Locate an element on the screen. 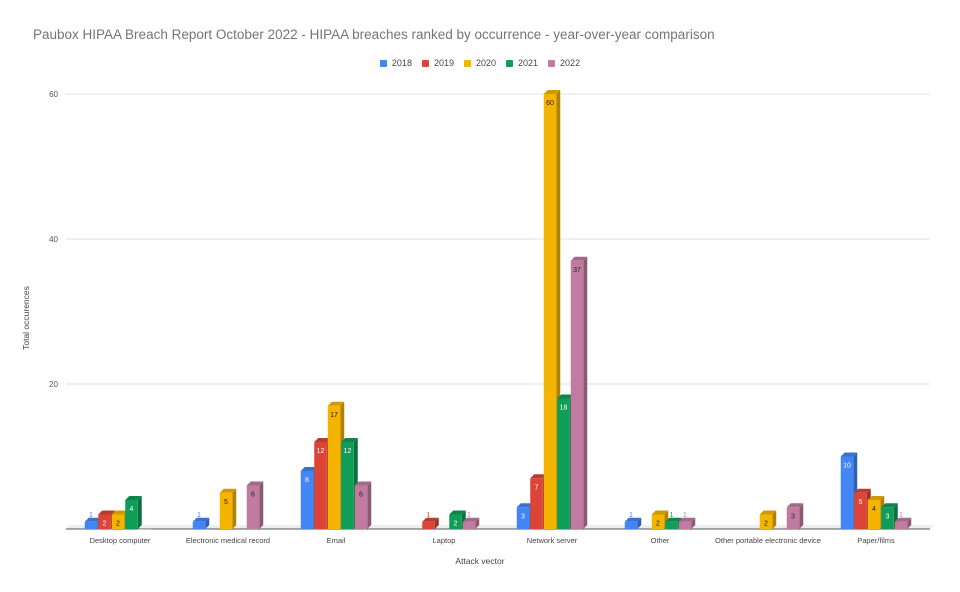 The width and height of the screenshot is (960, 592). legend-item-2022: 2022 is located at coordinates (564, 63).